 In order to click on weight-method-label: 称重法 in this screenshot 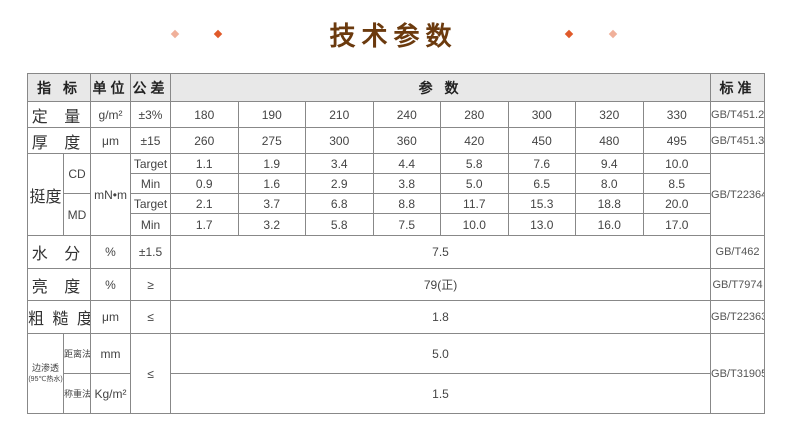, I will do `click(77, 393)`.